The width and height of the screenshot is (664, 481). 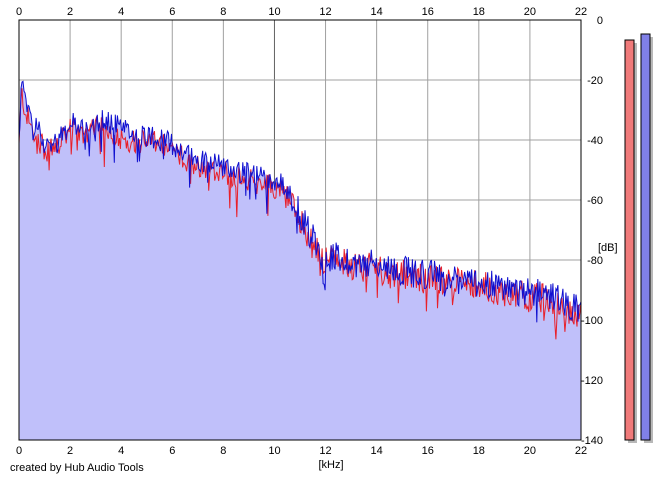 What do you see at coordinates (70, 12) in the screenshot?
I see `x-tick-top-1: 2` at bounding box center [70, 12].